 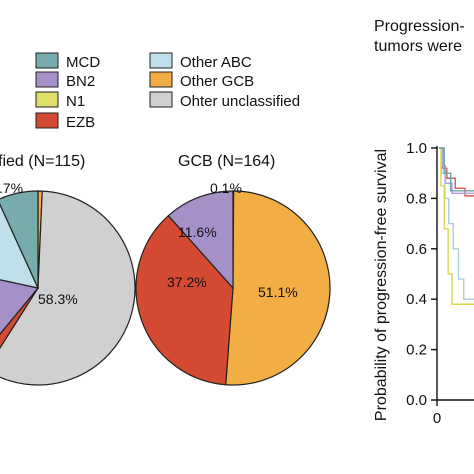 What do you see at coordinates (381, 285) in the screenshot?
I see `km-y-axis-label: Probability of progression-free survival` at bounding box center [381, 285].